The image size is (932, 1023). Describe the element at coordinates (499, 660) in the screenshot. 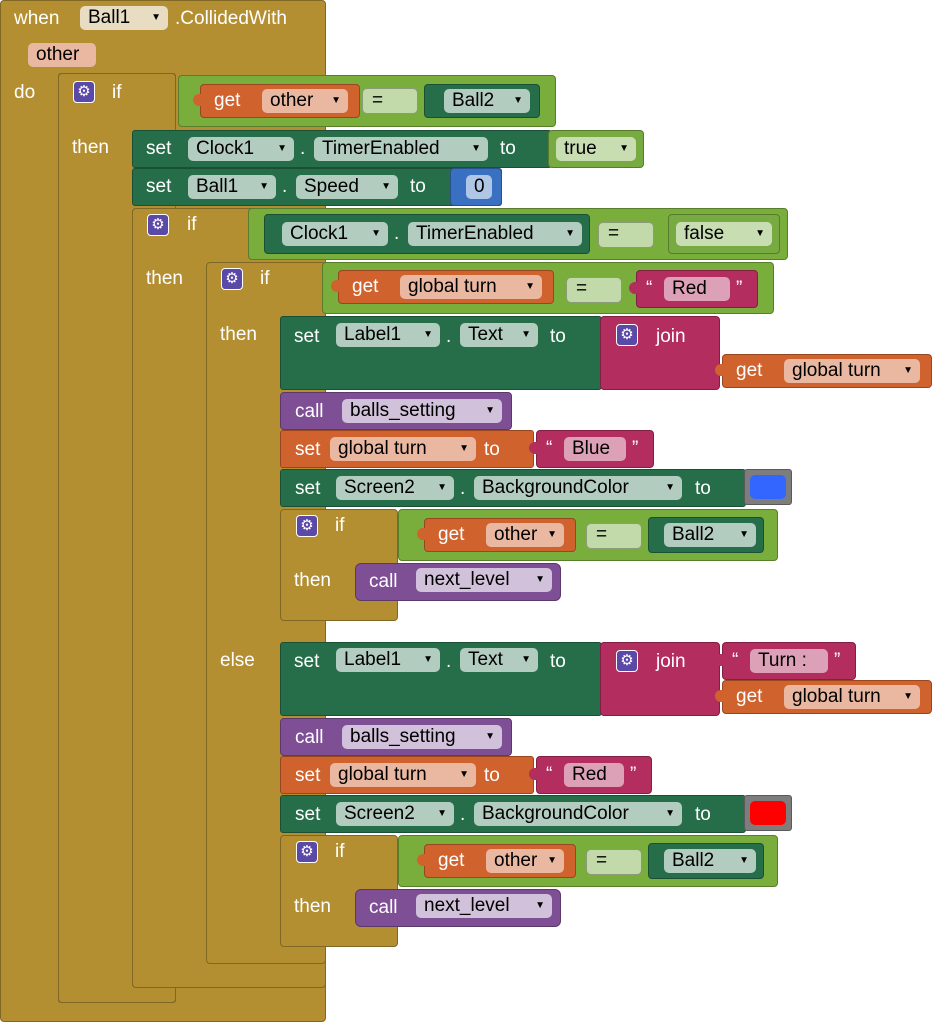

I see `set6-property-dropdown: Text ▼` at that location.